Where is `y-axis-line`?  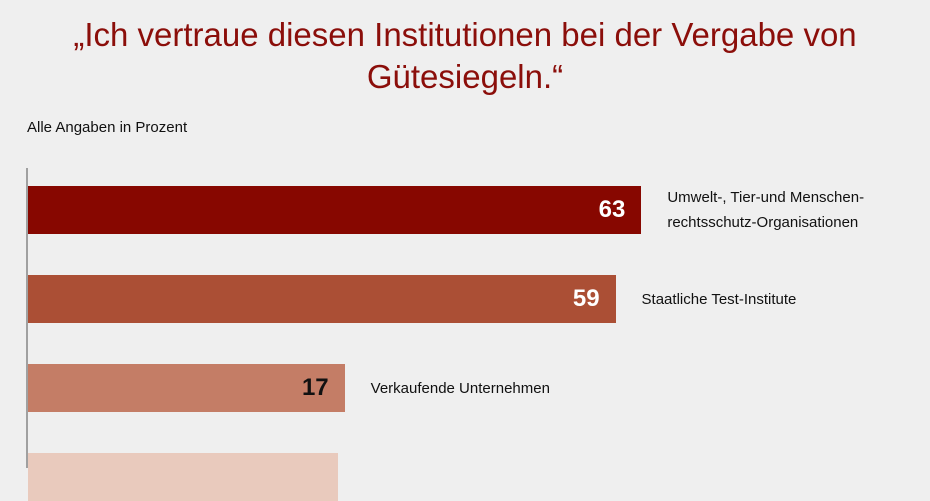 y-axis-line is located at coordinates (27, 318).